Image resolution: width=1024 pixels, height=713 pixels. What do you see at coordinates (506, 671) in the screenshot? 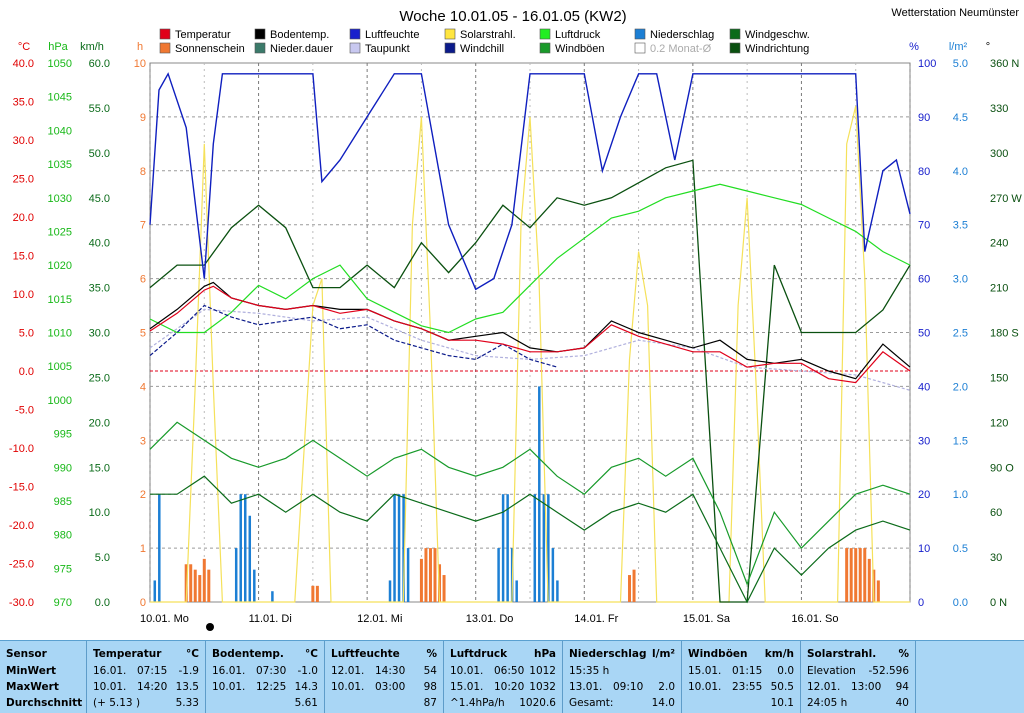
I see `stats-row: 10.01. 06:50 1012` at bounding box center [506, 671].